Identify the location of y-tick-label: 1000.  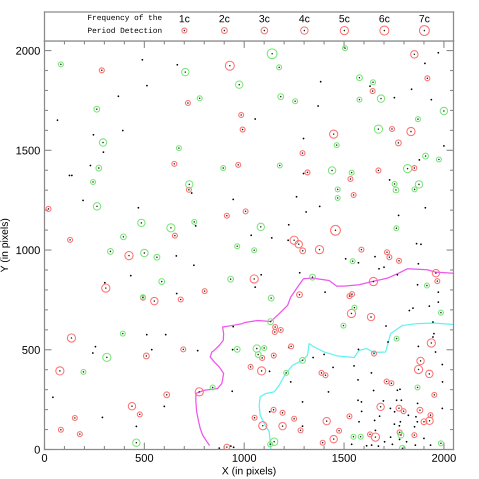
(28, 250).